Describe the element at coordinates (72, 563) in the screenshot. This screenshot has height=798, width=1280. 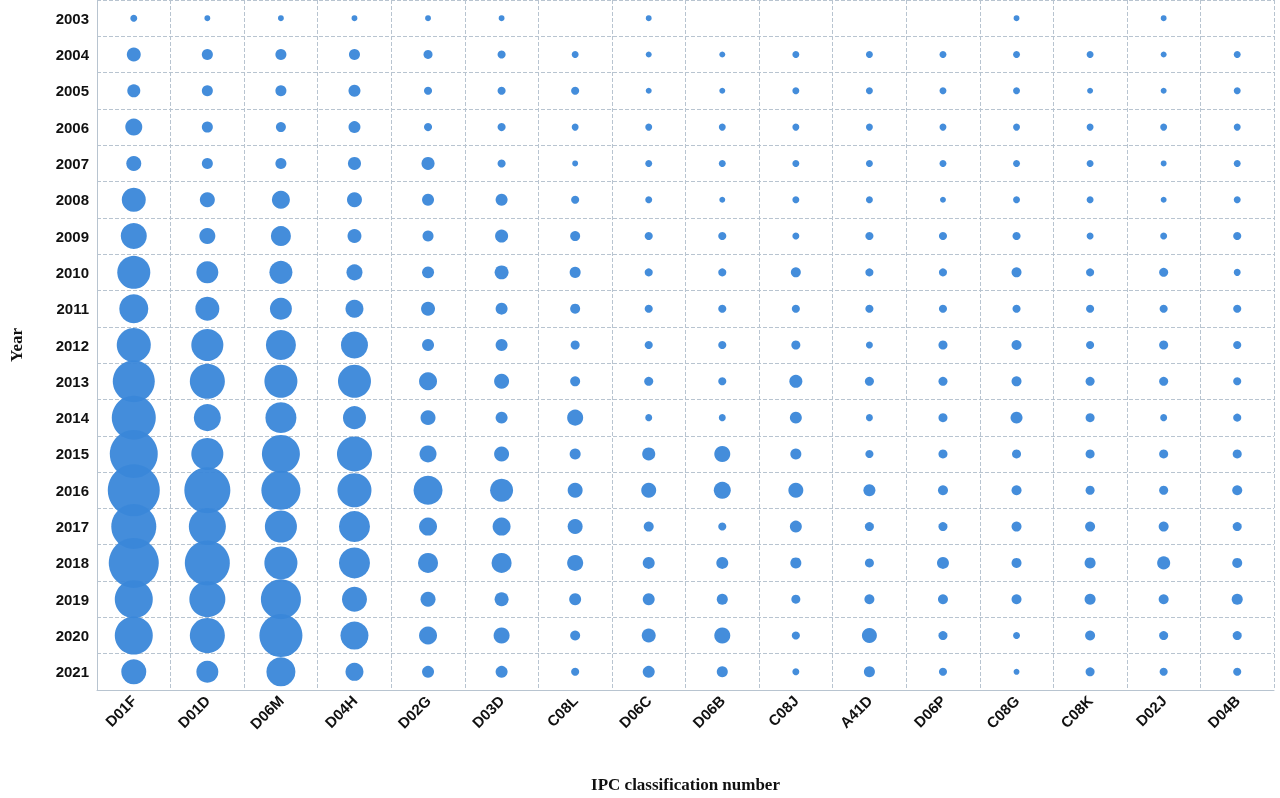
I see `y-tick-label: 2018` at that location.